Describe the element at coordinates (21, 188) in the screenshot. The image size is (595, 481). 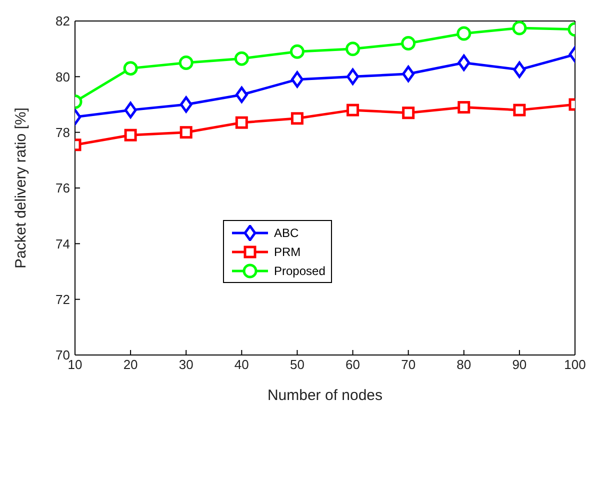
I see `y-axis-title: Packet delivery ratio [%]` at that location.